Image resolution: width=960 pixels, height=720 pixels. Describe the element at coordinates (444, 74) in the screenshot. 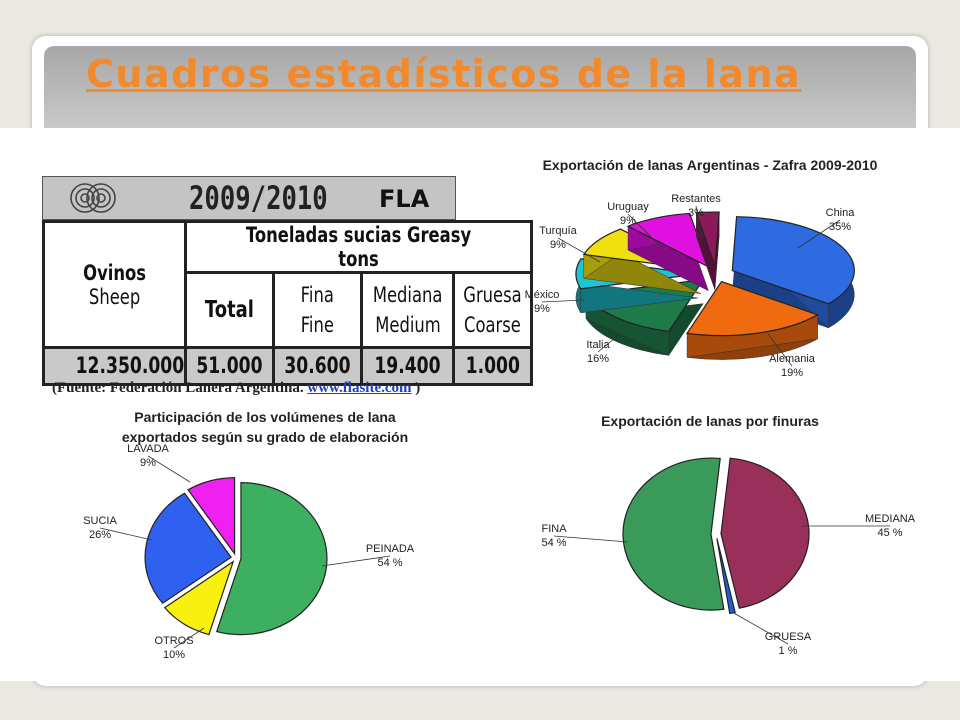

I see `slide-title-link: Cuadros estadísticos de la lana` at that location.